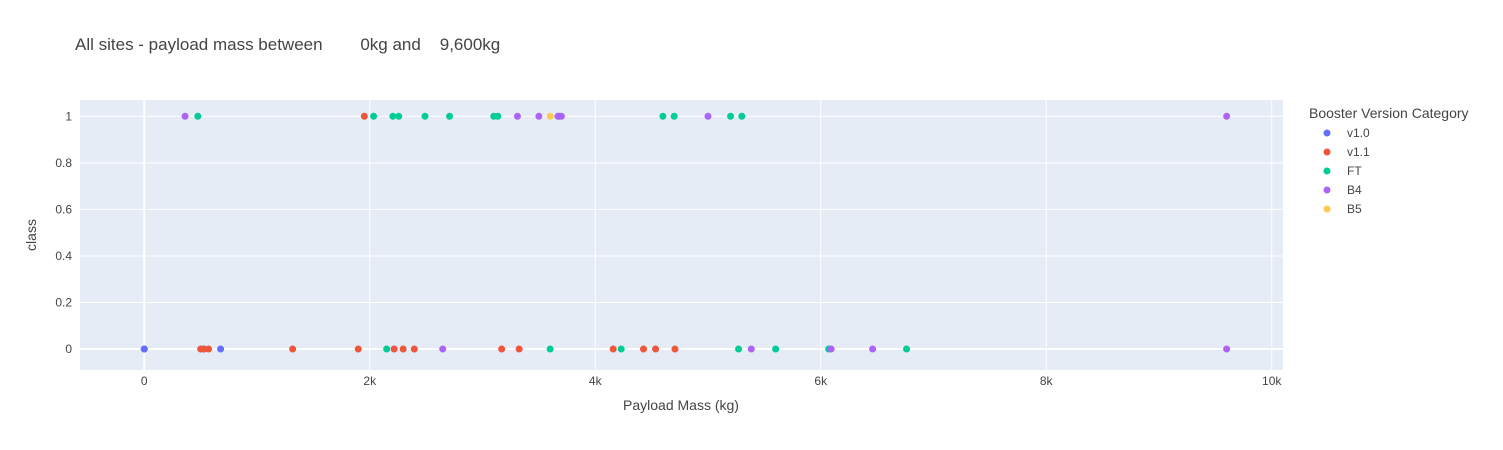 The image size is (1503, 450). What do you see at coordinates (821, 381) in the screenshot?
I see `x-tick-label: 6k` at bounding box center [821, 381].